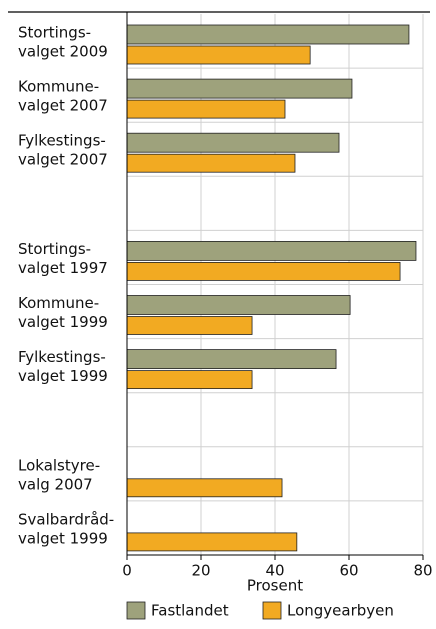 This screenshot has height=629, width=436. What do you see at coordinates (55, 484) in the screenshot?
I see `y-tick-label: valg 2007` at bounding box center [55, 484].